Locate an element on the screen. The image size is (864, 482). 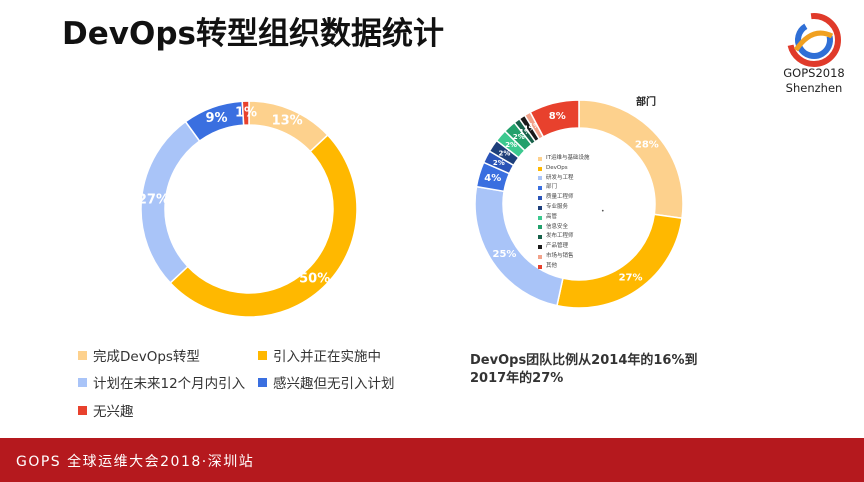
chart2-label-2: 25% is located at coordinates (504, 254).